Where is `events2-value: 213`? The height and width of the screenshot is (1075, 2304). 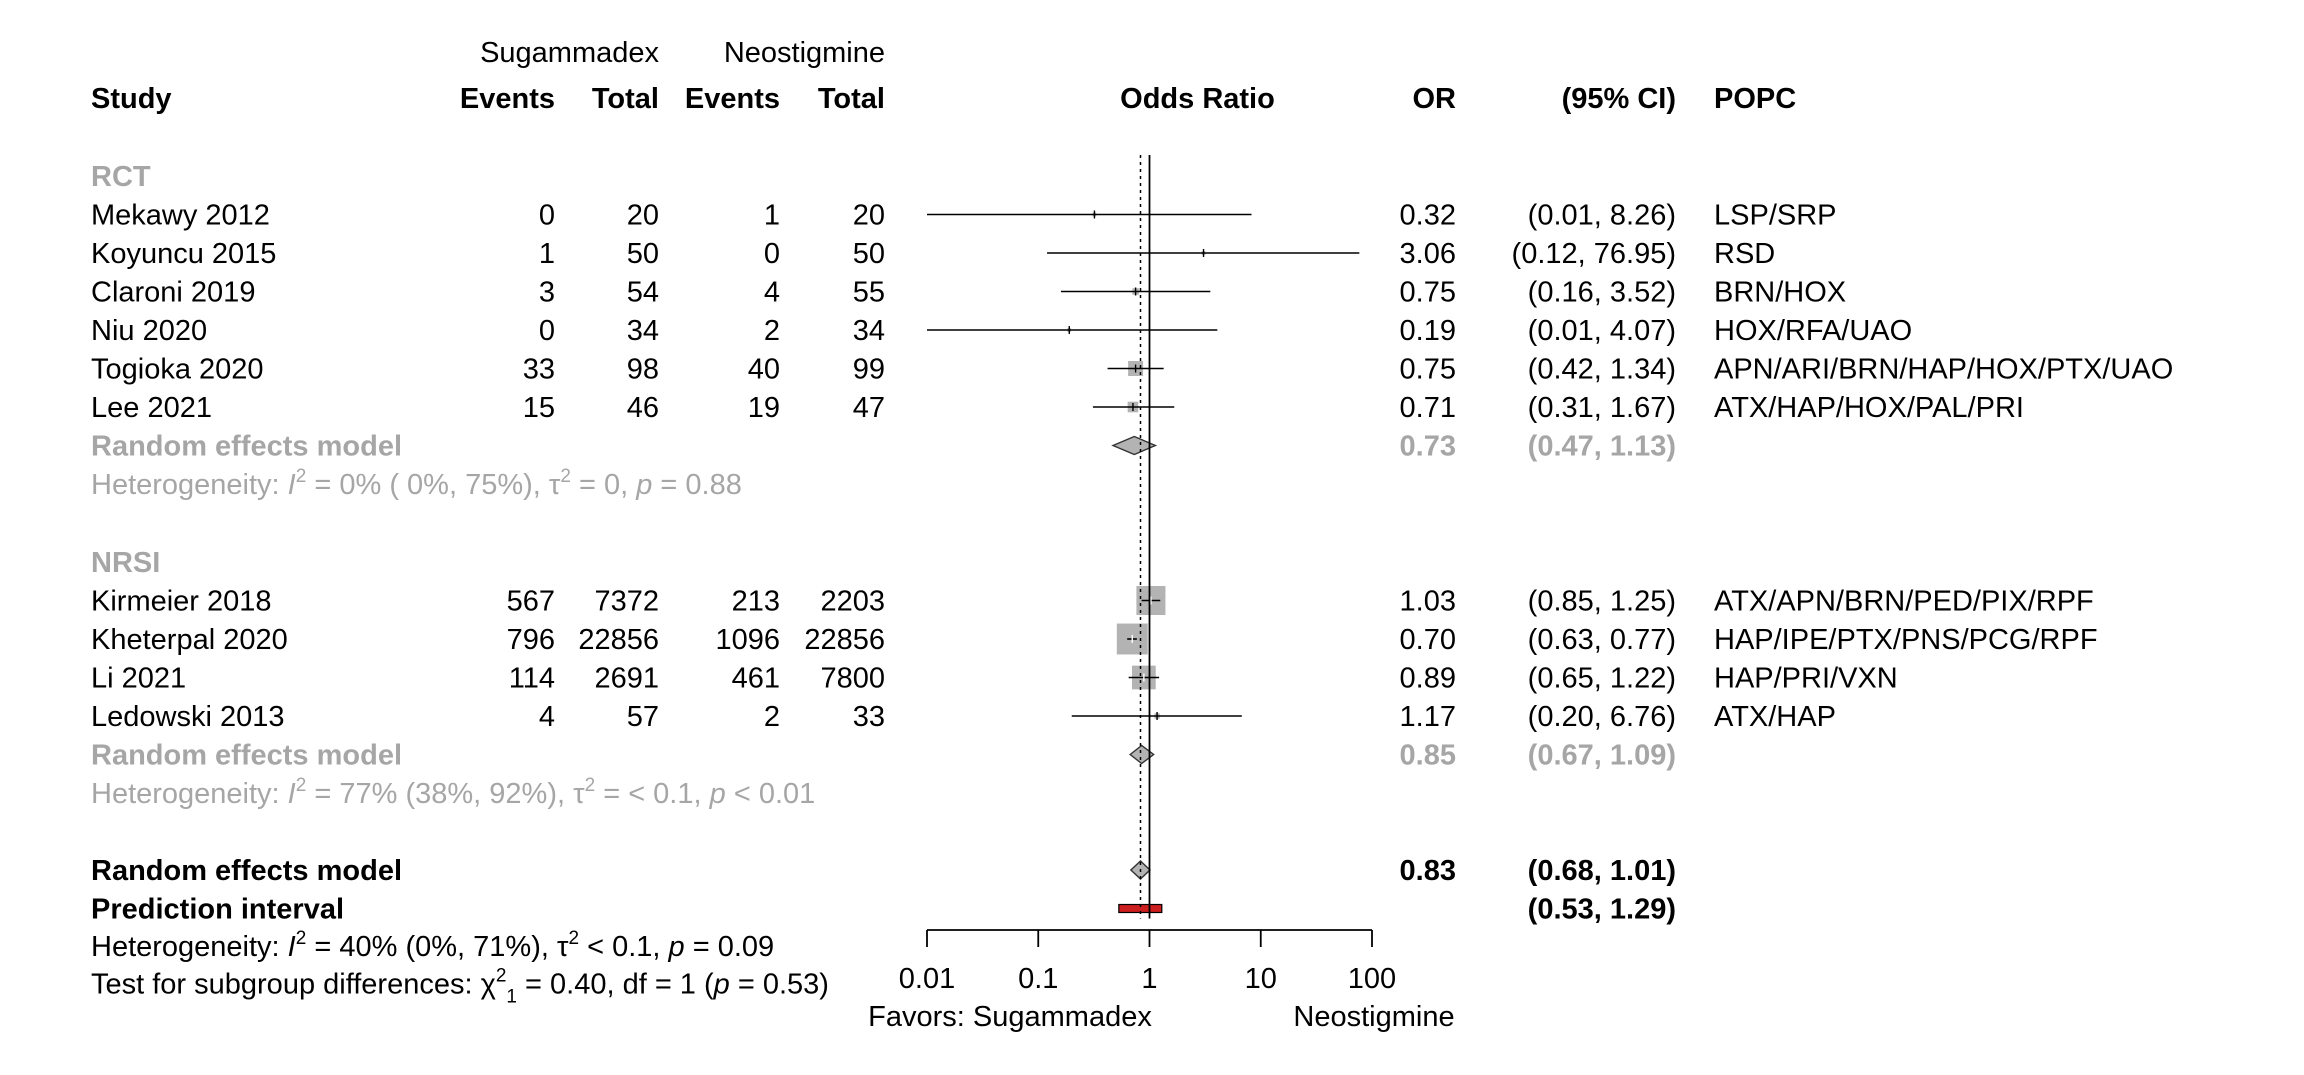 events2-value: 213 is located at coordinates (756, 602).